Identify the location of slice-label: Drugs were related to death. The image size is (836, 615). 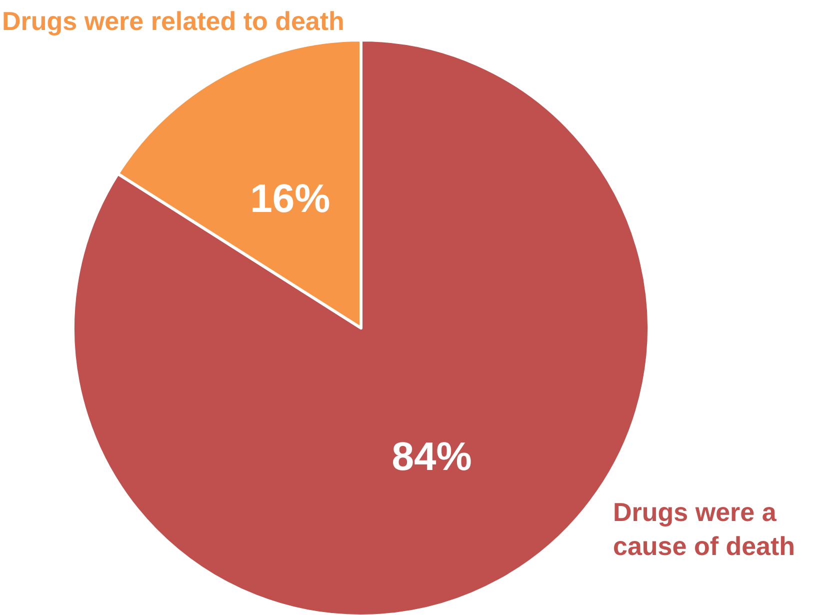
(173, 21).